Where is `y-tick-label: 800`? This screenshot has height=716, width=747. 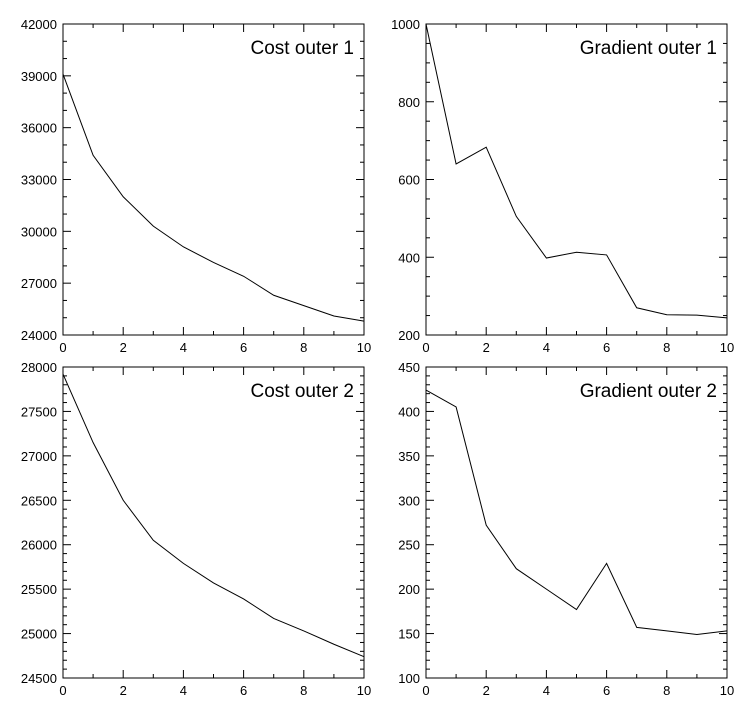
y-tick-label: 800 is located at coordinates (409, 102).